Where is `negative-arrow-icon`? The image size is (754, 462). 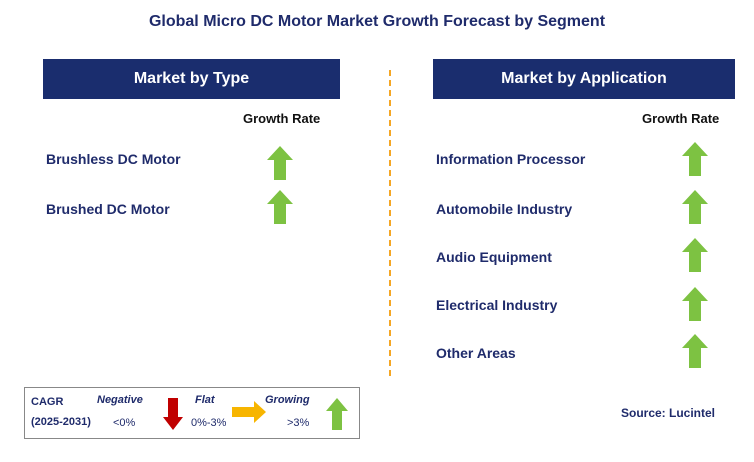 negative-arrow-icon is located at coordinates (173, 414).